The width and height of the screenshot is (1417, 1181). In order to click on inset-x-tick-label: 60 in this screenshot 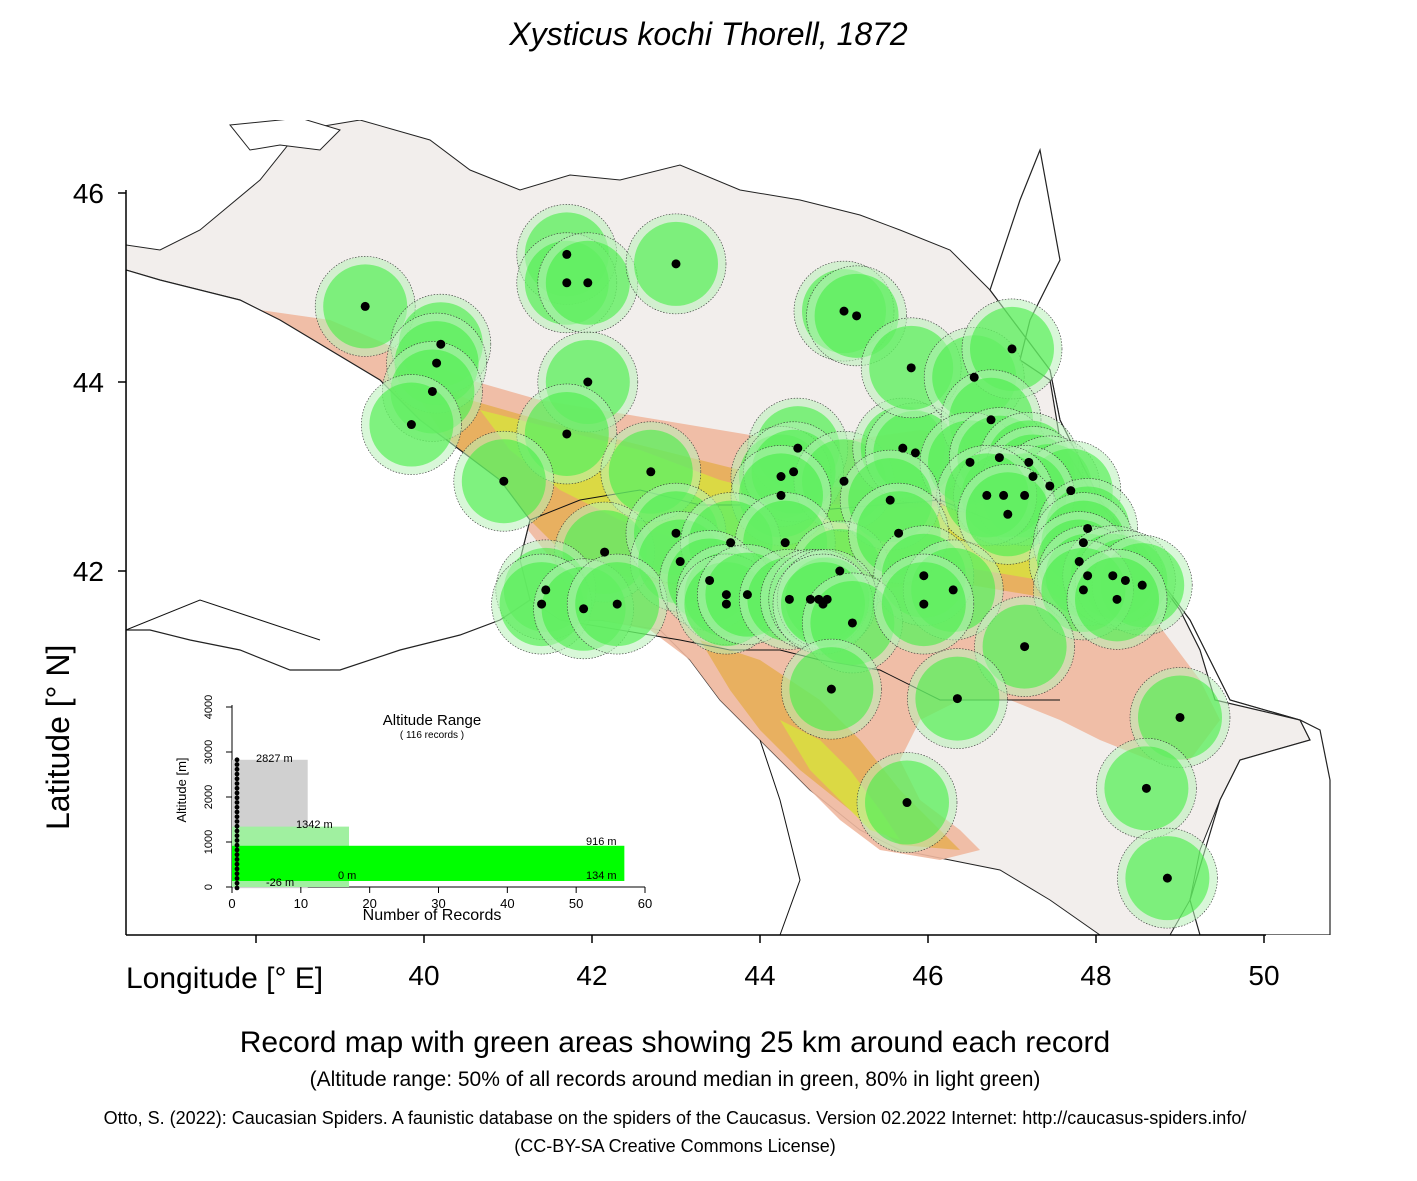, I will do `click(645, 903)`.